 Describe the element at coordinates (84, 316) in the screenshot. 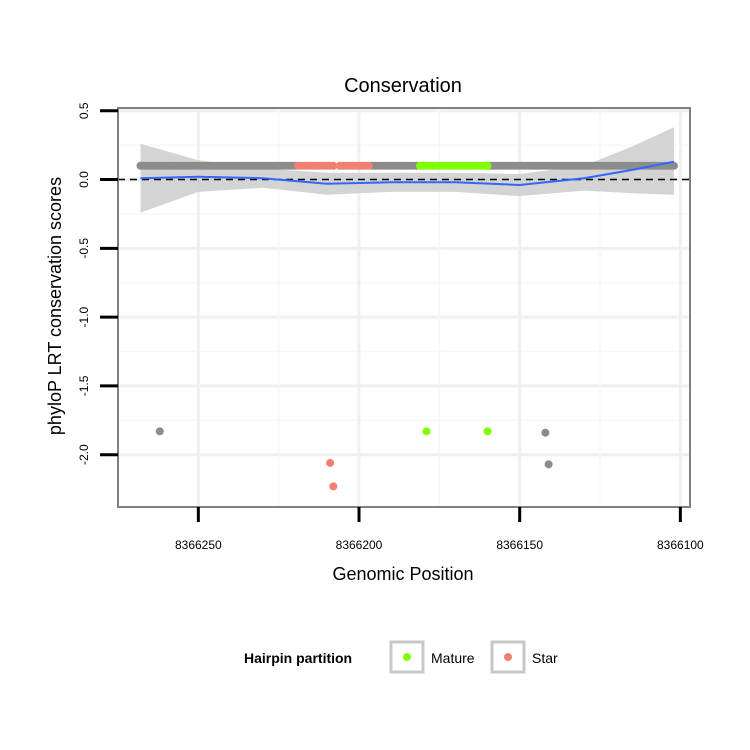

I see `y-tick-label: -1.0` at that location.